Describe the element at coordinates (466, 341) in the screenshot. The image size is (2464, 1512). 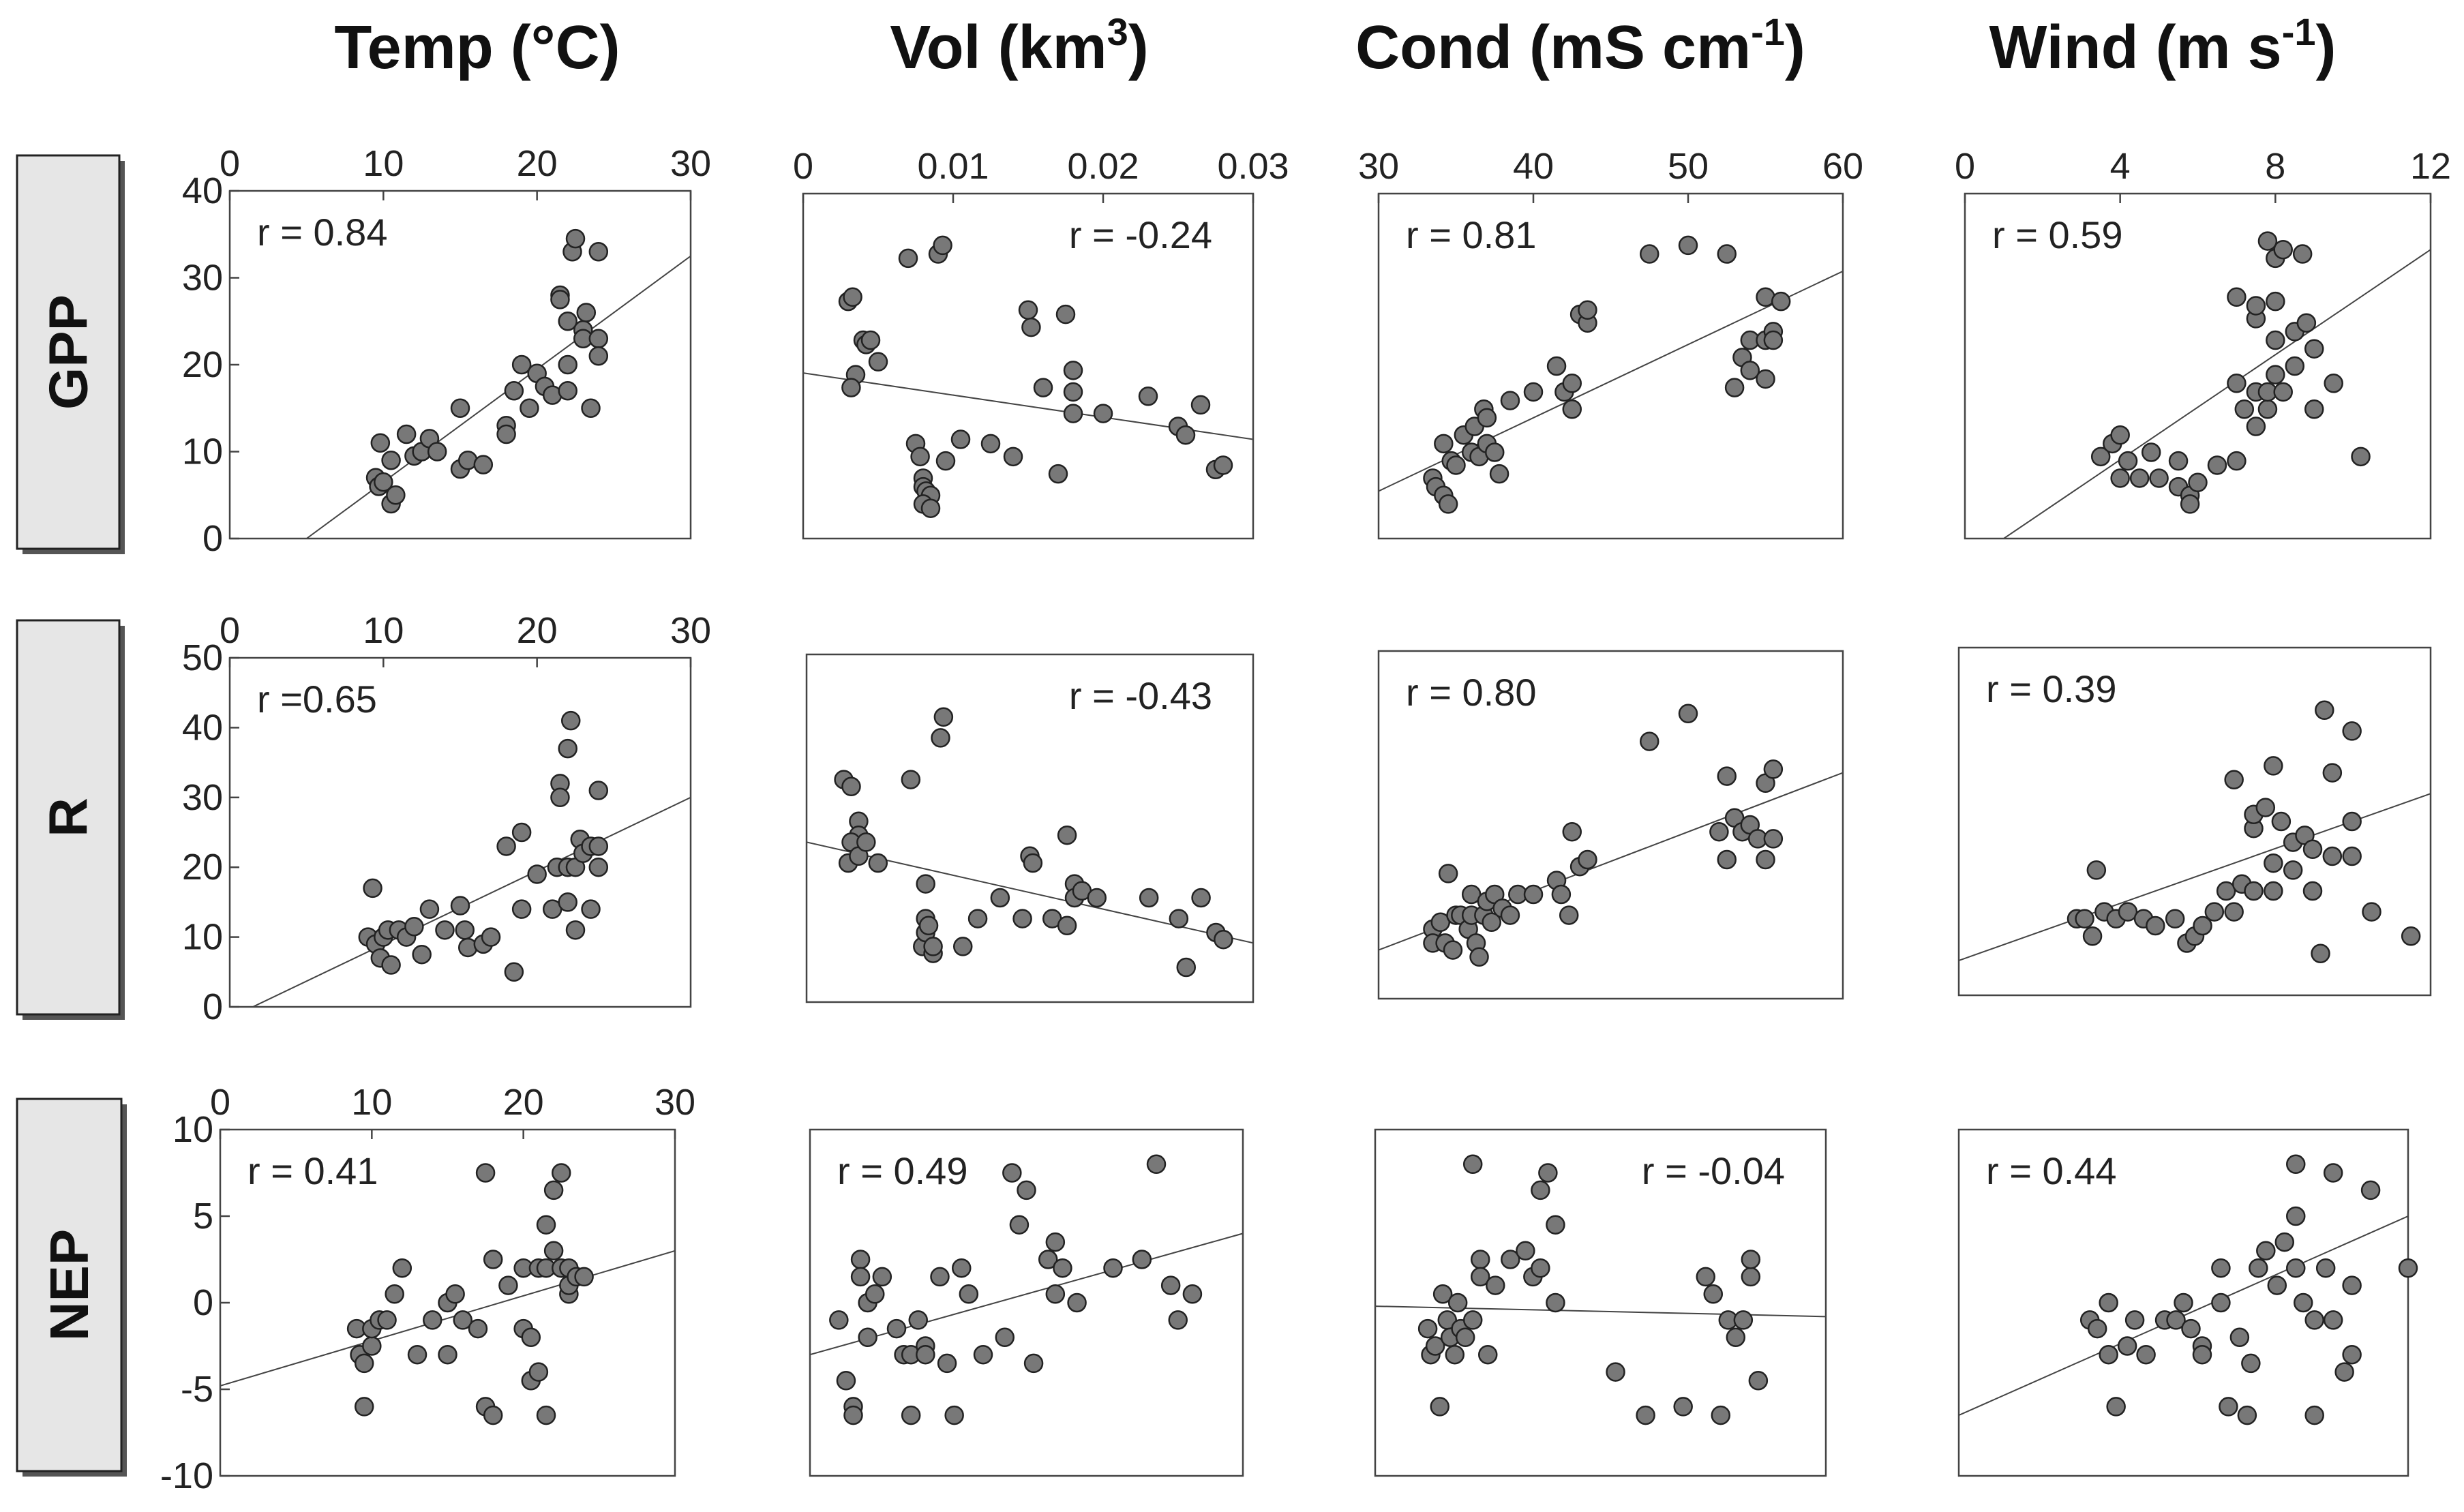
I see `panel-gpp-temp: 0 10 20 30 r = 0.84` at that location.